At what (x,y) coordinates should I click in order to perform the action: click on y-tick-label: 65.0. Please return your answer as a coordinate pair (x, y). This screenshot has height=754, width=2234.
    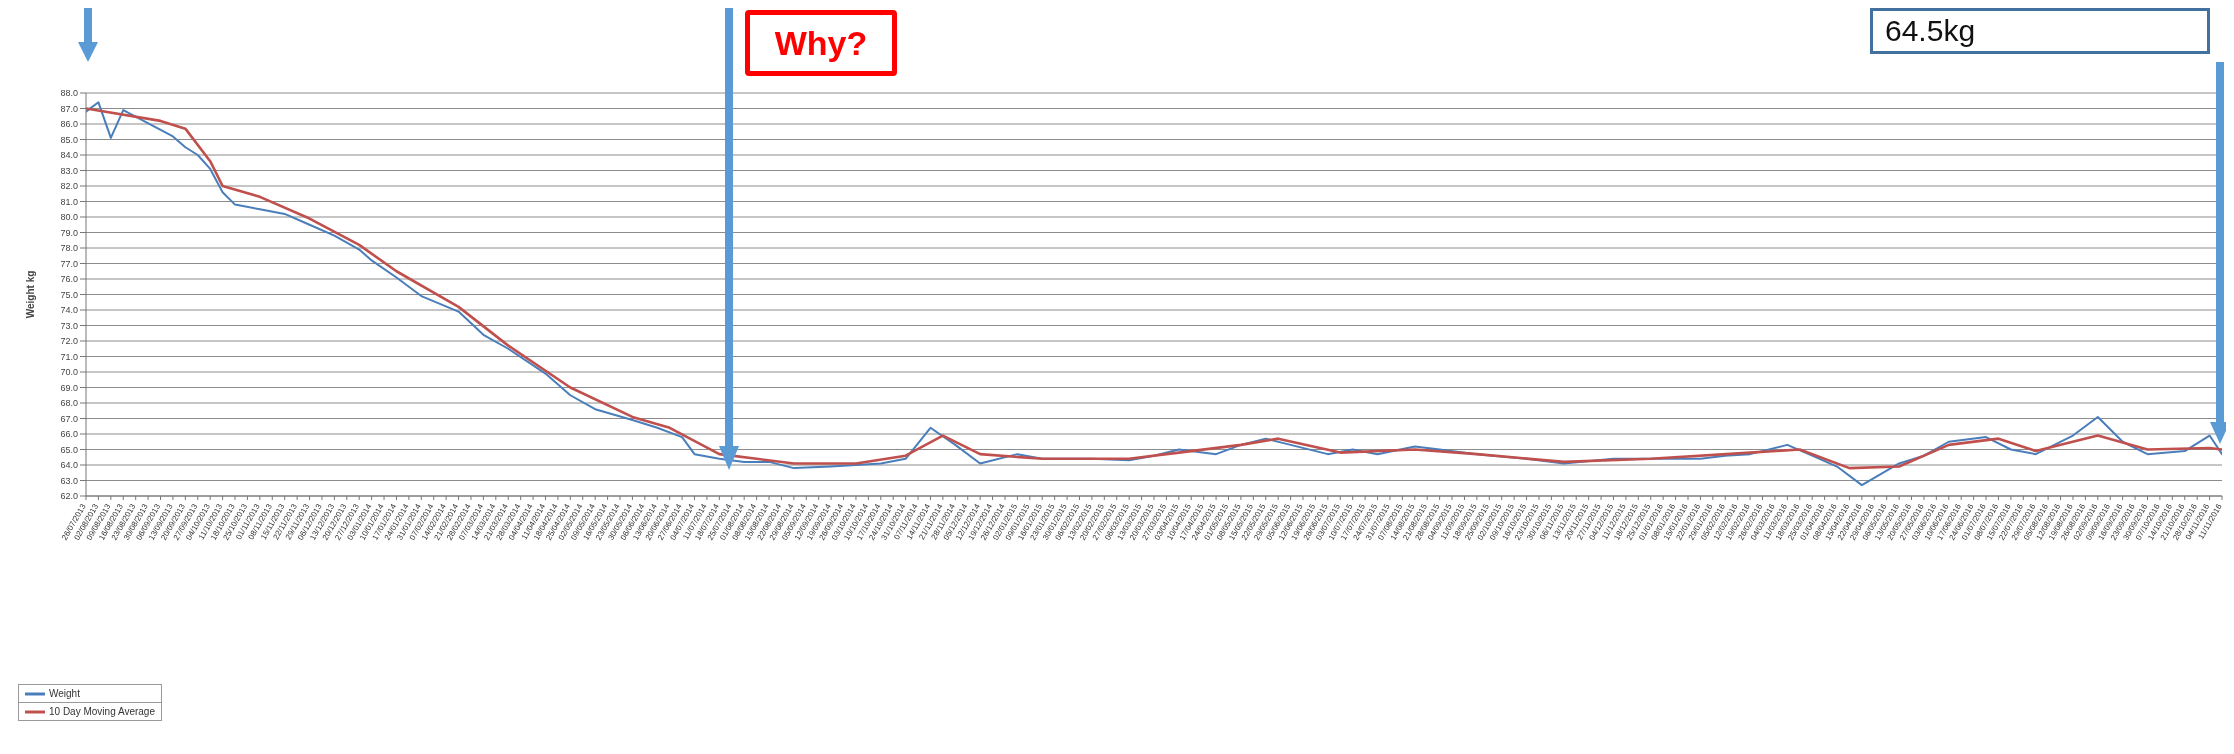
    Looking at the image, I should click on (69, 449).